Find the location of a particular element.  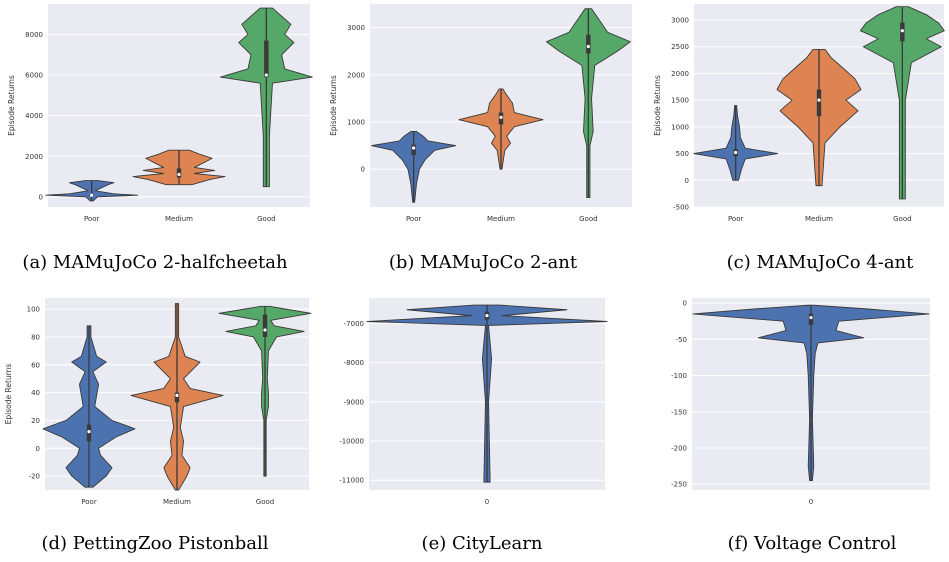

y-tick-label: -9000 is located at coordinates (354, 402).